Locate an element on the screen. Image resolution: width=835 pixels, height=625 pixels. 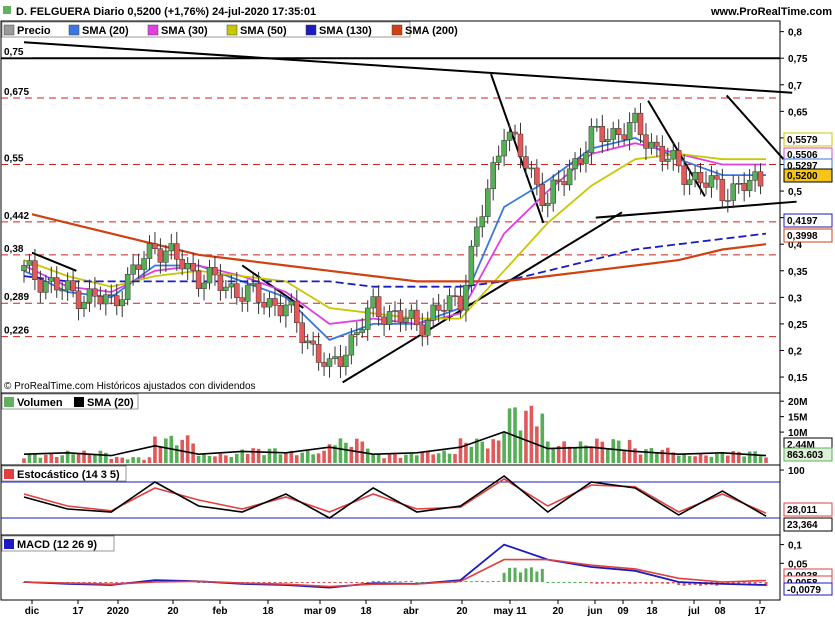
y-tick-label: 0,3 is located at coordinates (795, 298).